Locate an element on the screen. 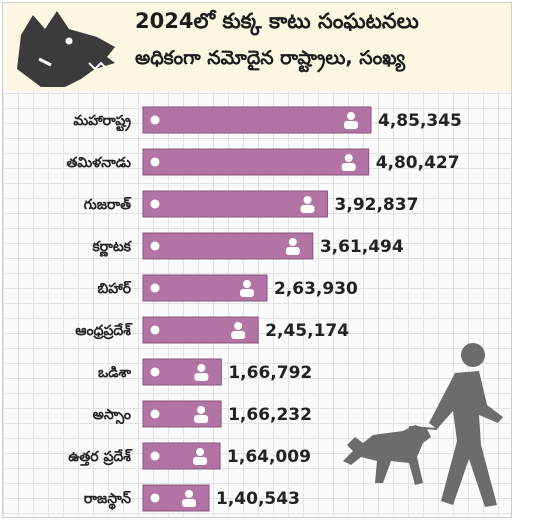 Image resolution: width=542 pixels, height=520 pixels. value-label: 2,45,174 is located at coordinates (307, 331).